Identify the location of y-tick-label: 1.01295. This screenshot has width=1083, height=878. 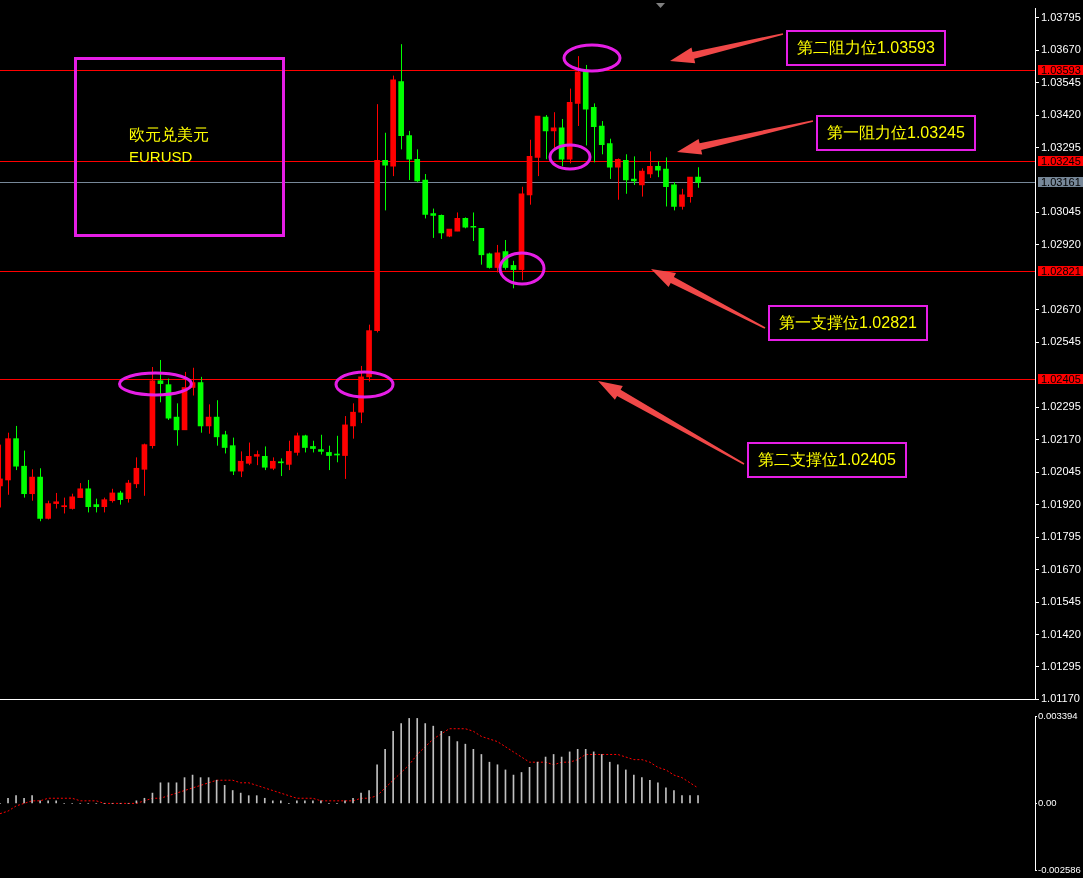
(1061, 665).